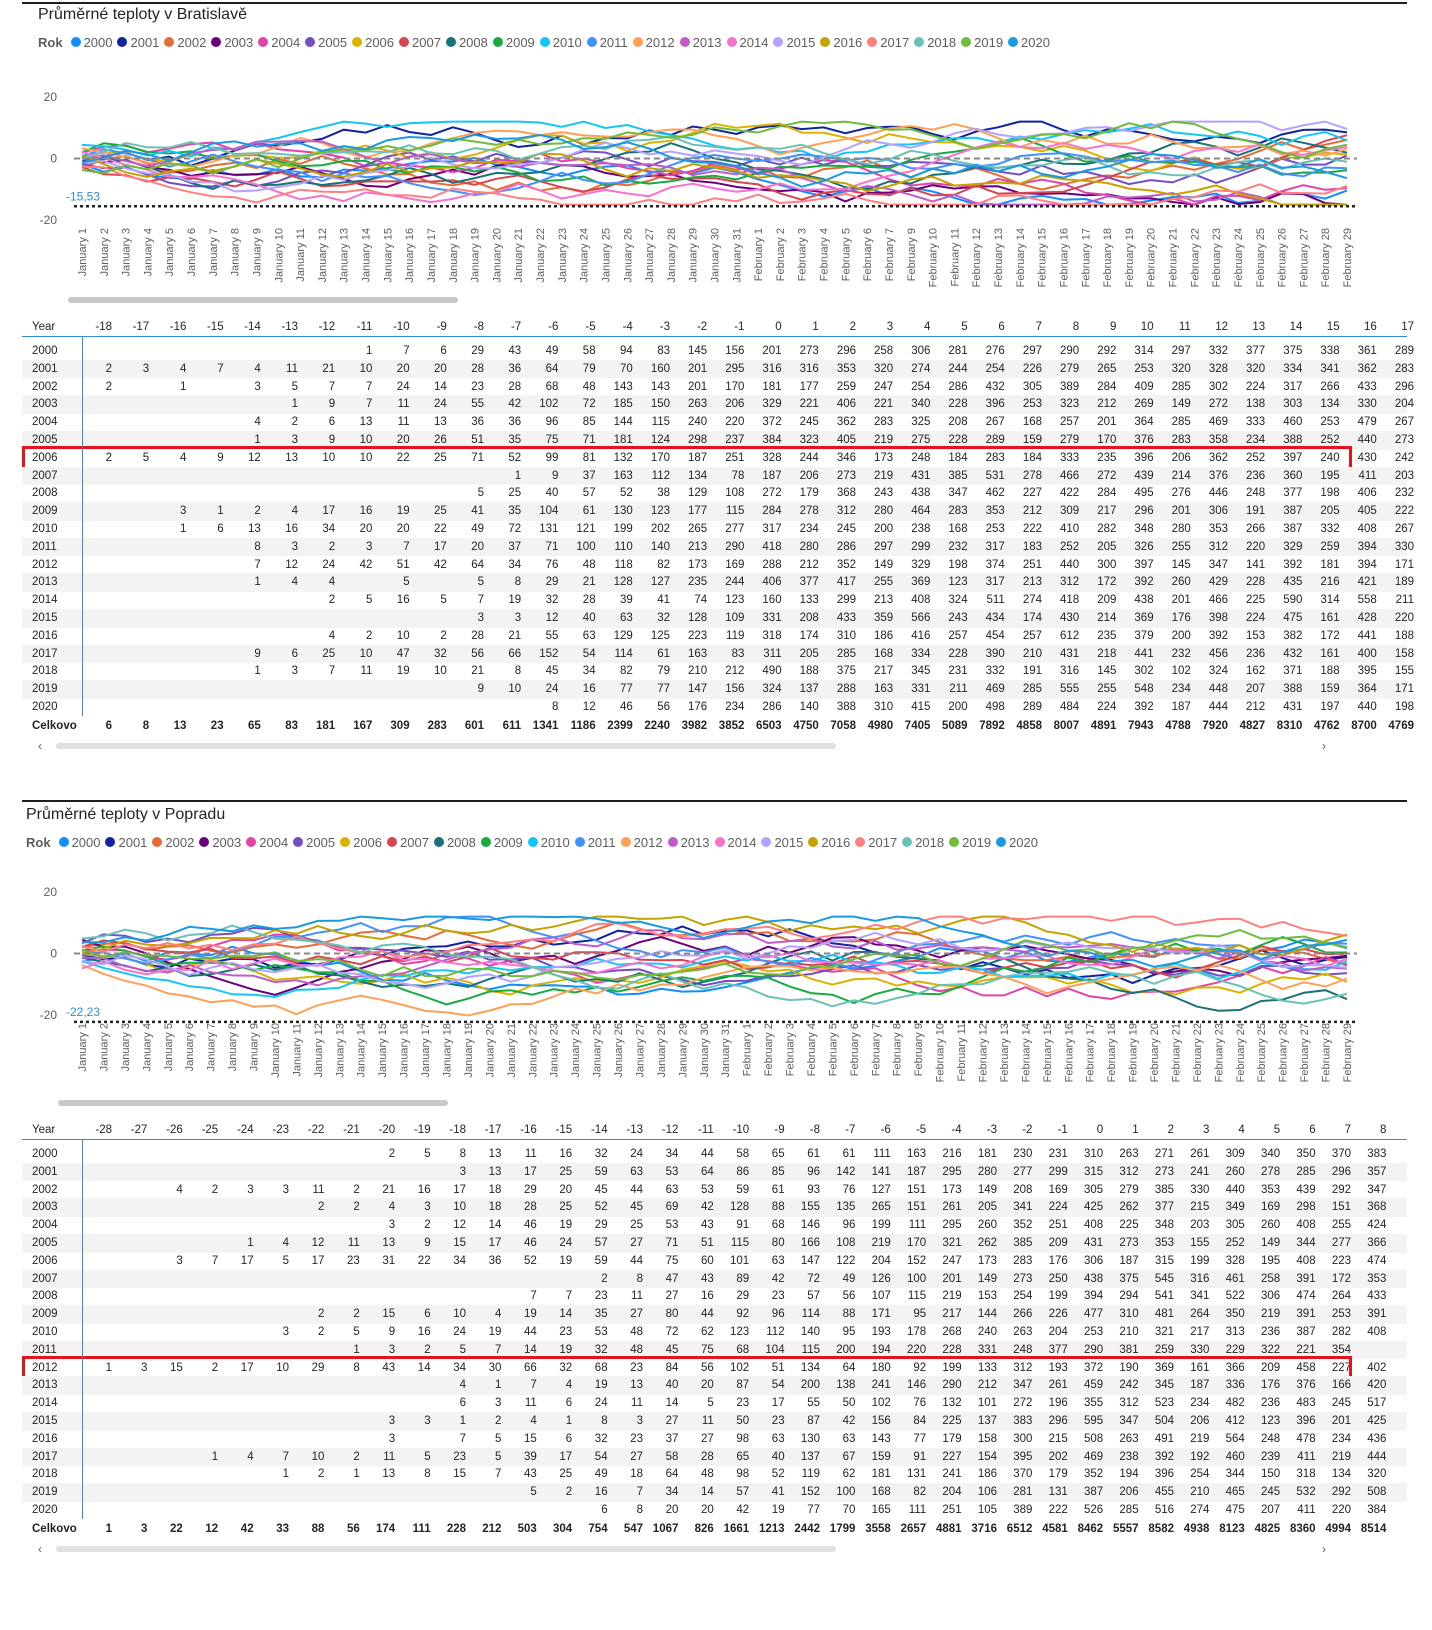  Describe the element at coordinates (373, 42) in the screenshot. I see `legend-item-2006: 2006` at that location.